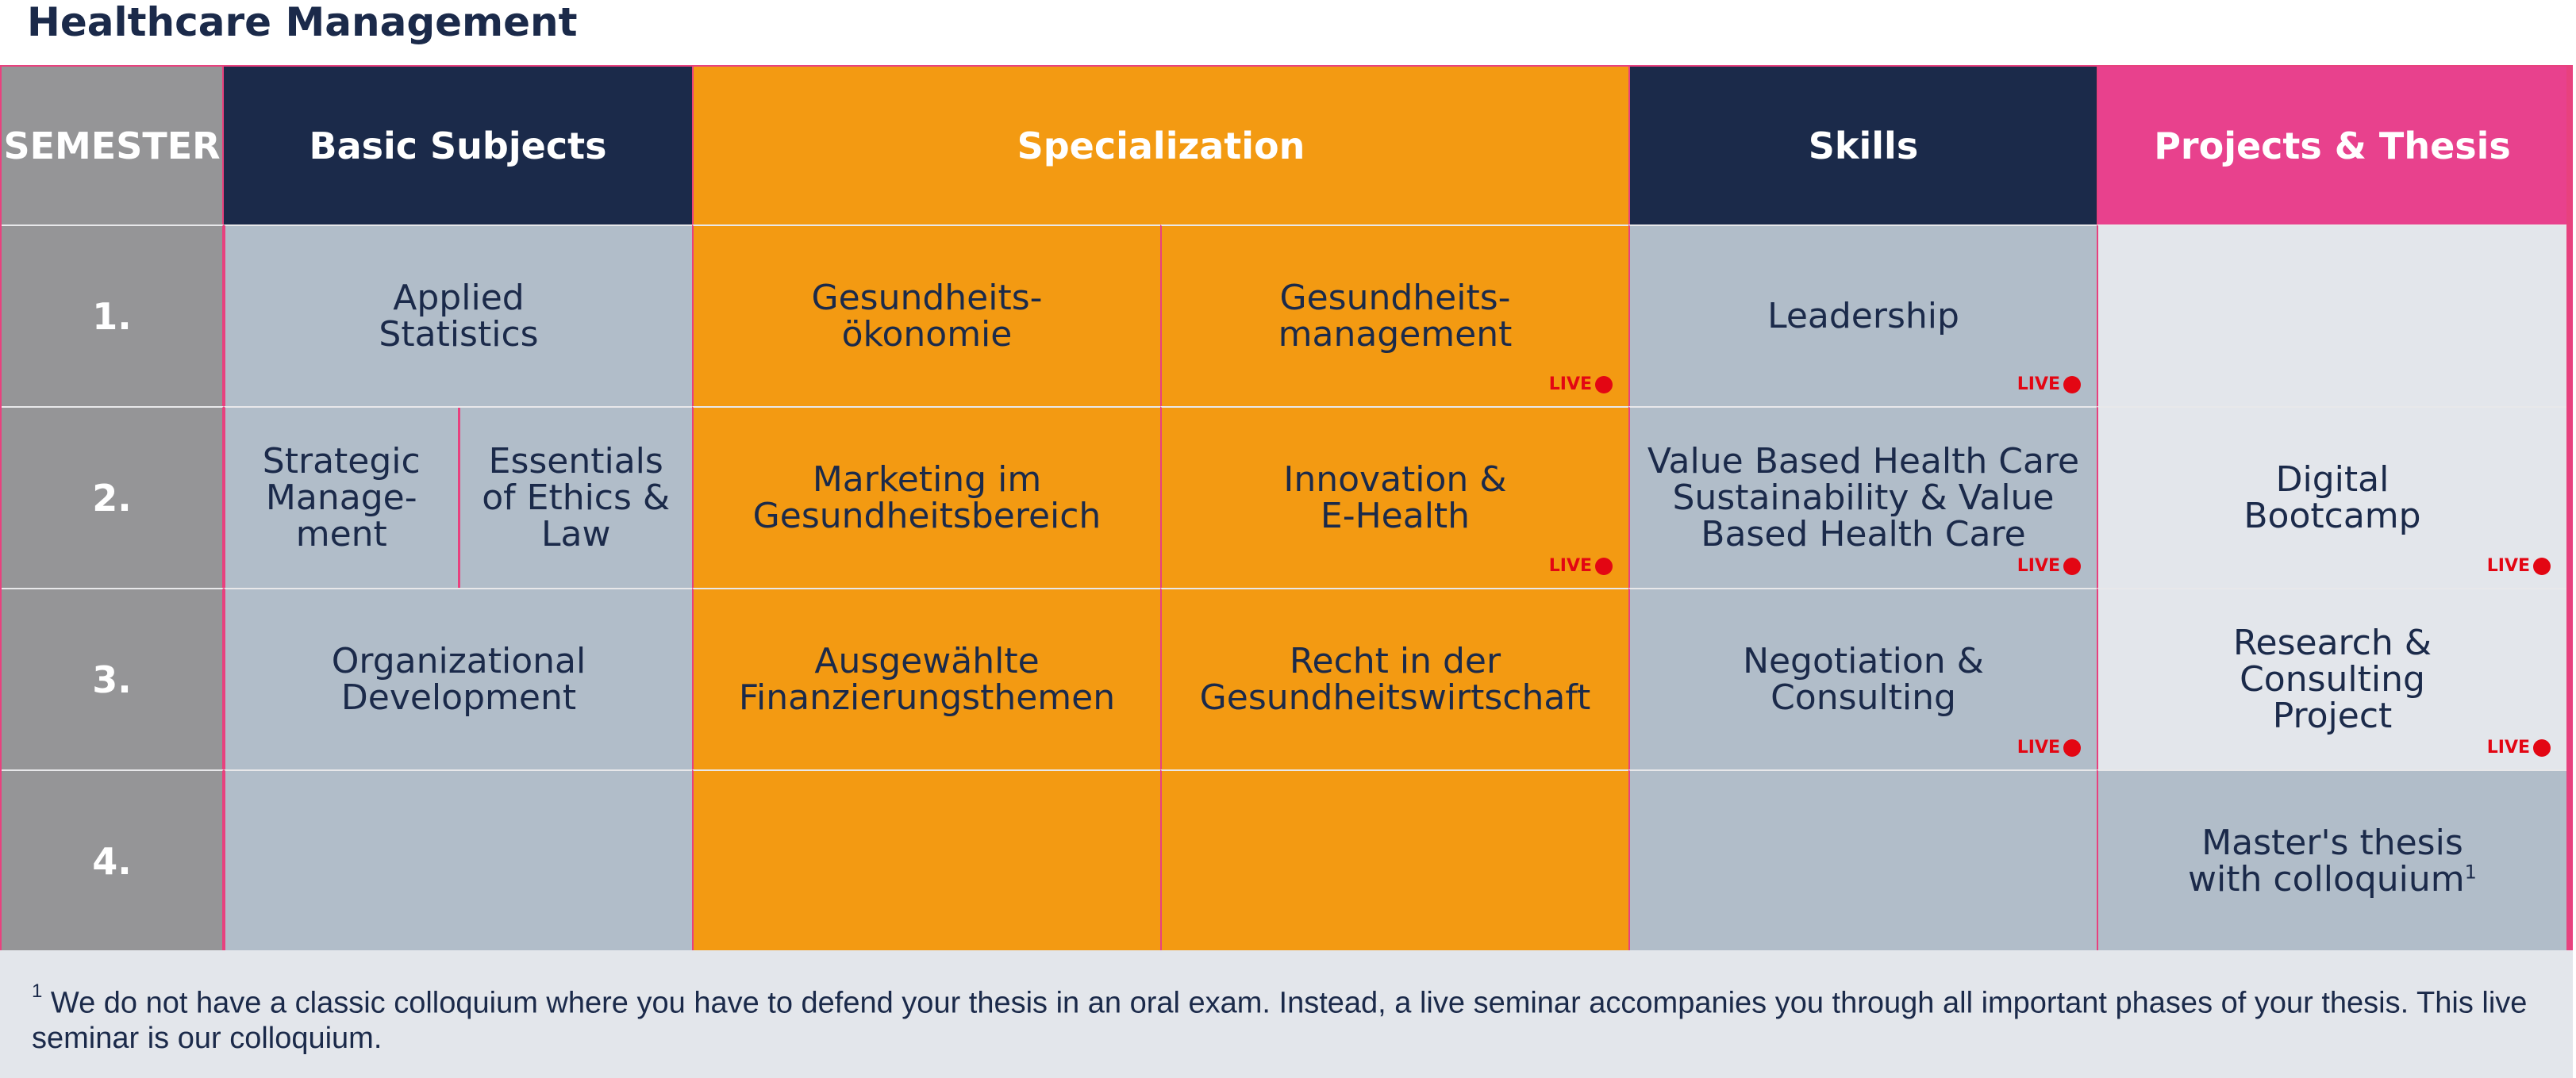 Image resolution: width=2576 pixels, height=1078 pixels. Describe the element at coordinates (2326, 879) in the screenshot. I see `masters-thesis-line2: with colloquium` at that location.